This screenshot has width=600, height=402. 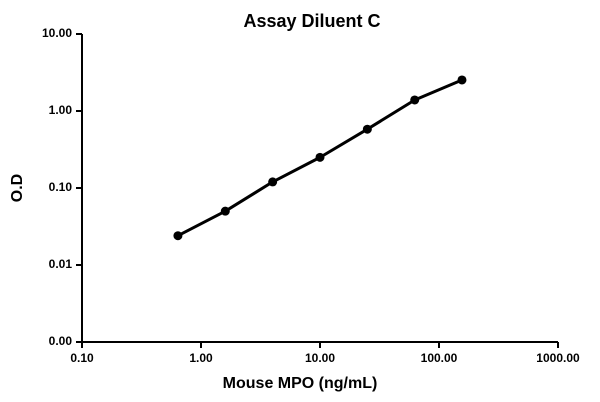 I want to click on y-axis-title: O.D, so click(x=17, y=188).